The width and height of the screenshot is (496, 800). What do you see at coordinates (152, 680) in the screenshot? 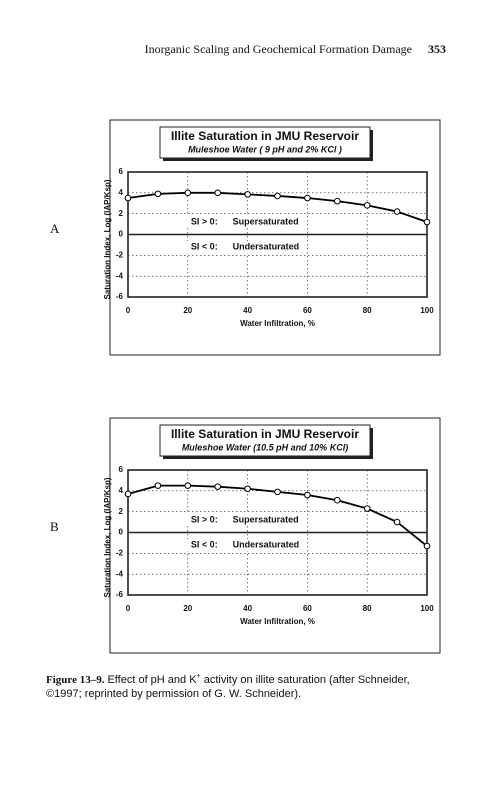
I see `caption-text: Effect of pH and K` at bounding box center [152, 680].